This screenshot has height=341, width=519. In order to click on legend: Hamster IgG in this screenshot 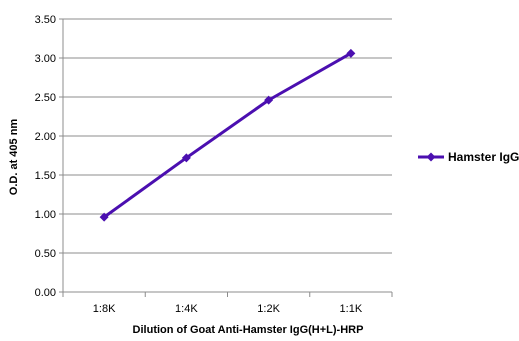, I will do `click(468, 157)`.